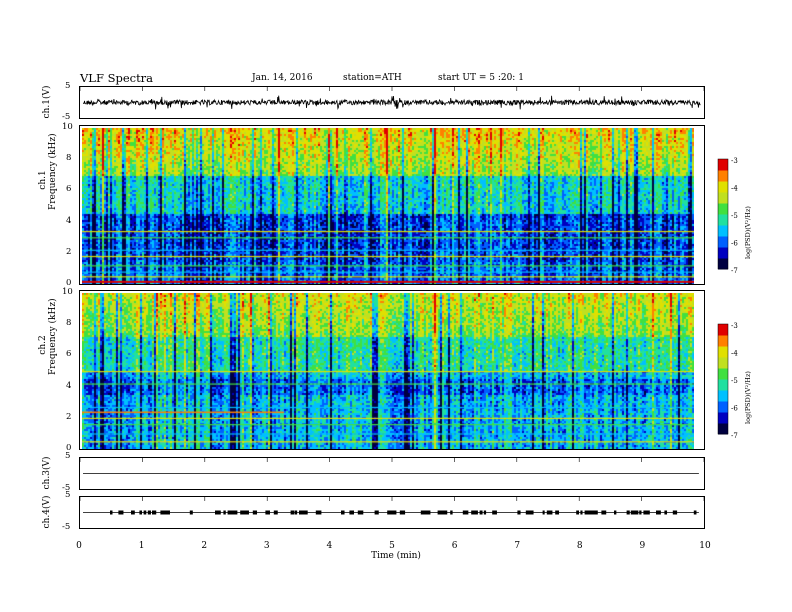 This screenshot has width=792, height=612. Describe the element at coordinates (372, 78) in the screenshot. I see `station-label: station=ATH` at that location.